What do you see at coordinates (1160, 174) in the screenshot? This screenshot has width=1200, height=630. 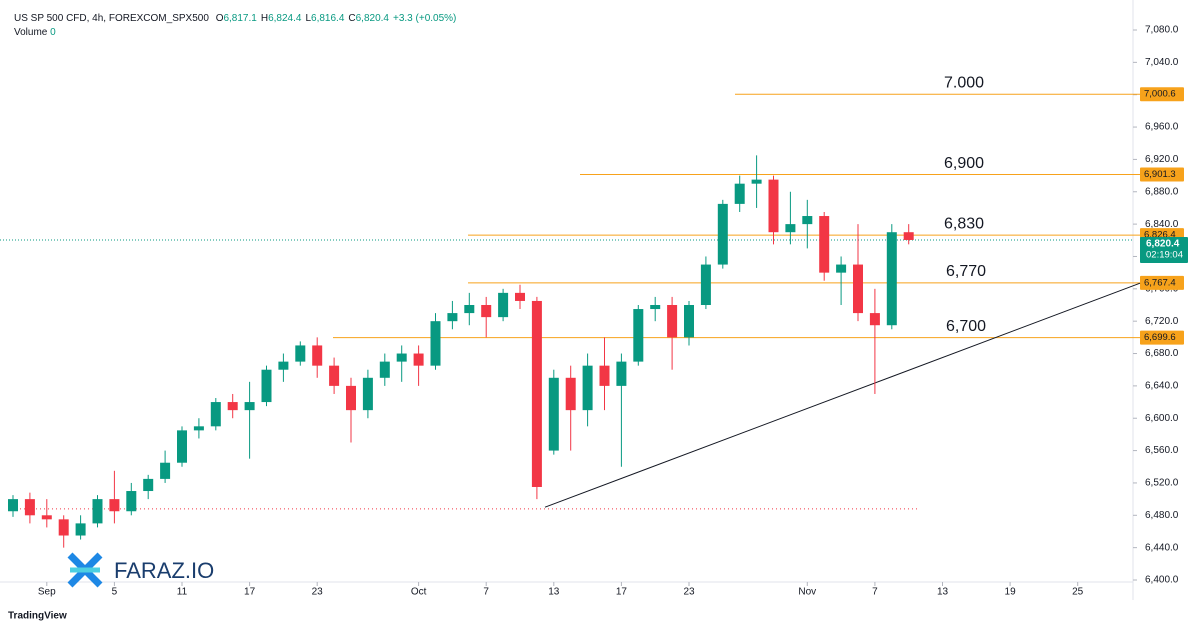 I see `price-badge-label: 6,901.3` at bounding box center [1160, 174].